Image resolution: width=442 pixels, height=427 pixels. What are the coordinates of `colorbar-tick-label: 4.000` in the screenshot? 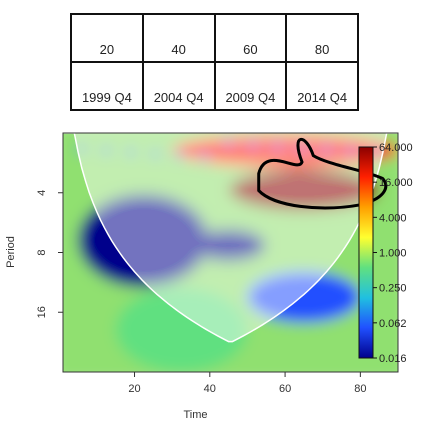 It's located at (393, 218).